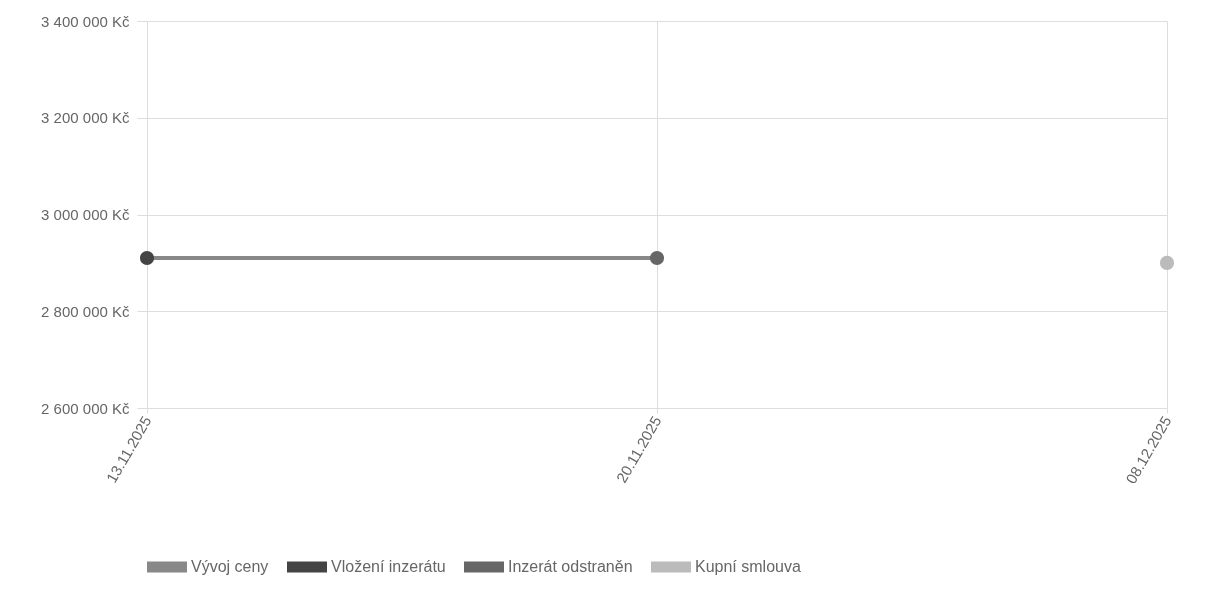 This screenshot has width=1210, height=594. What do you see at coordinates (85, 214) in the screenshot?
I see `y-tick-label: 3 000 000 Kč` at bounding box center [85, 214].